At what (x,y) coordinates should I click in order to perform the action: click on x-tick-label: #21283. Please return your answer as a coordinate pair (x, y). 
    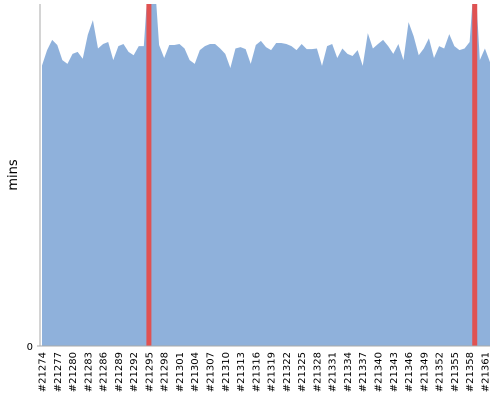
    Looking at the image, I should click on (88, 372).